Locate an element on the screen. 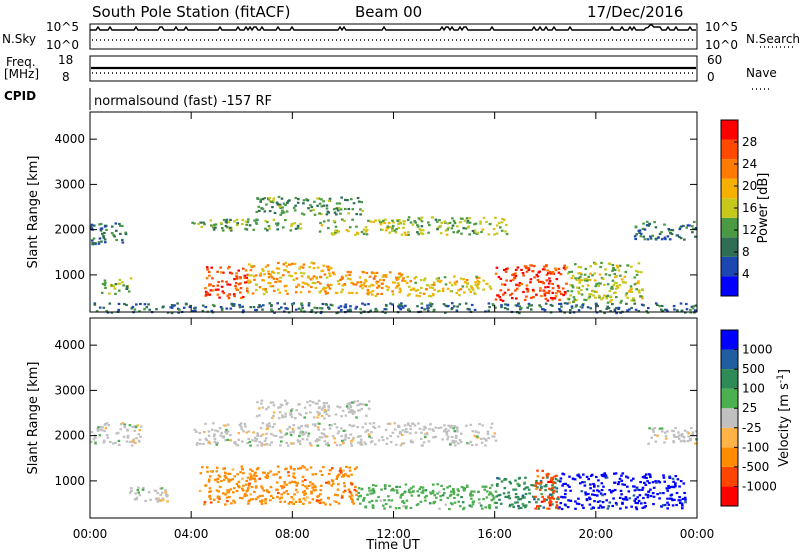 The image size is (800, 554). velocity-xtick-label: 00:00 is located at coordinates (90, 534).